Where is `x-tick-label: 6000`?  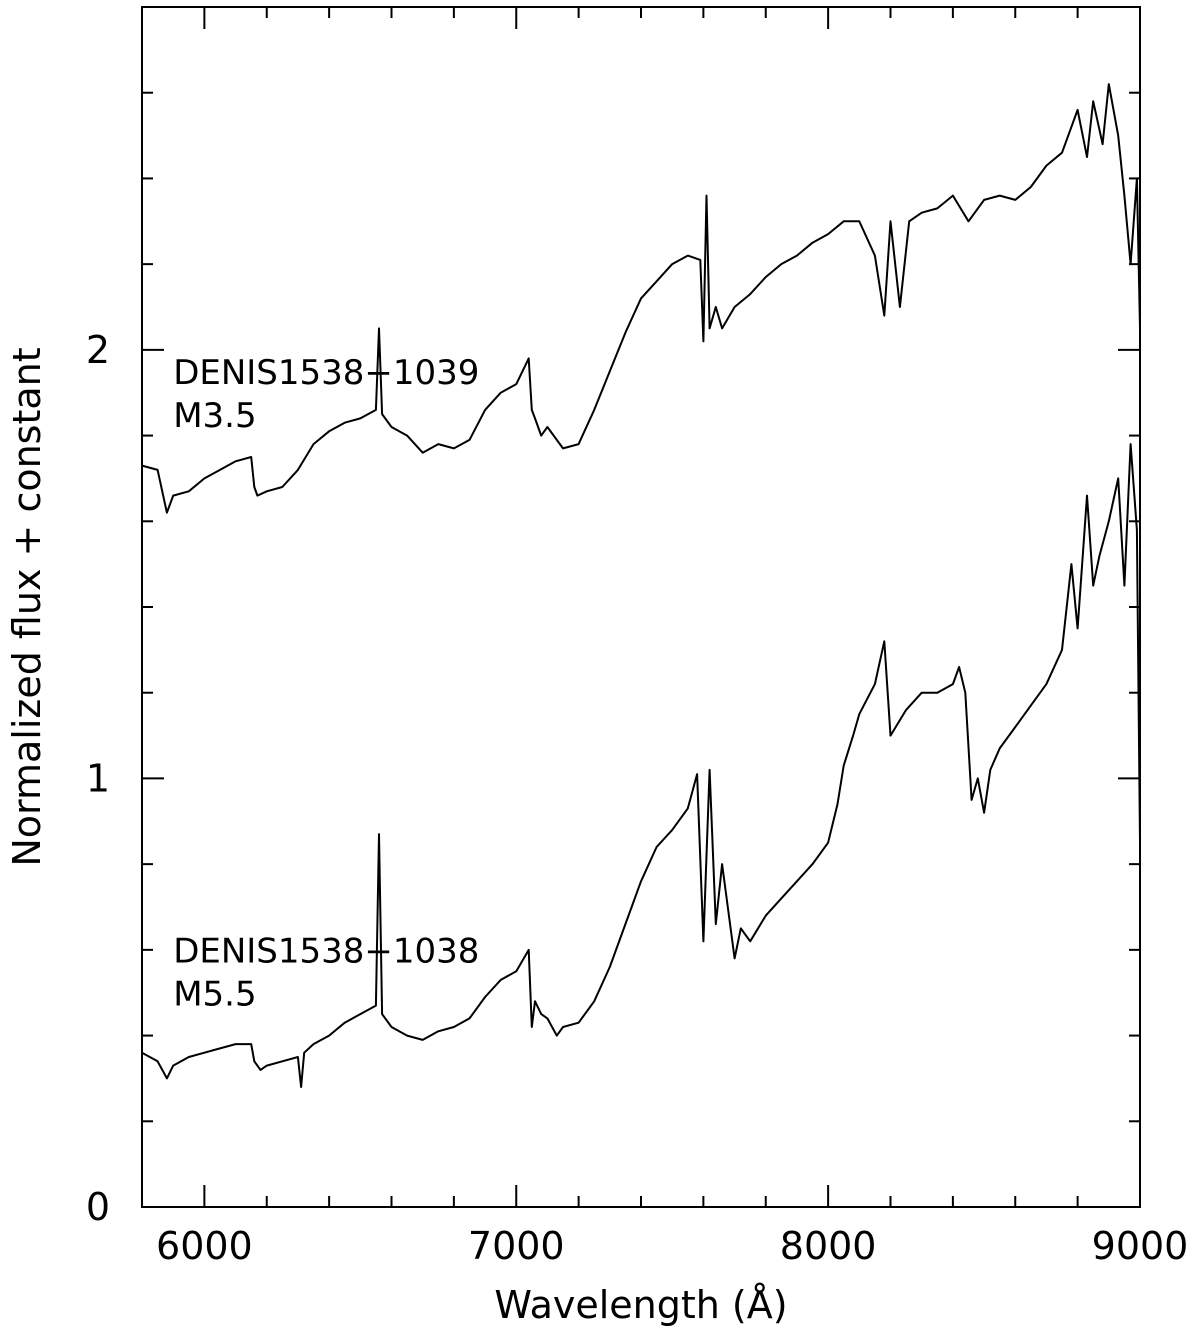
x-tick-label: 6000 is located at coordinates (204, 1246).